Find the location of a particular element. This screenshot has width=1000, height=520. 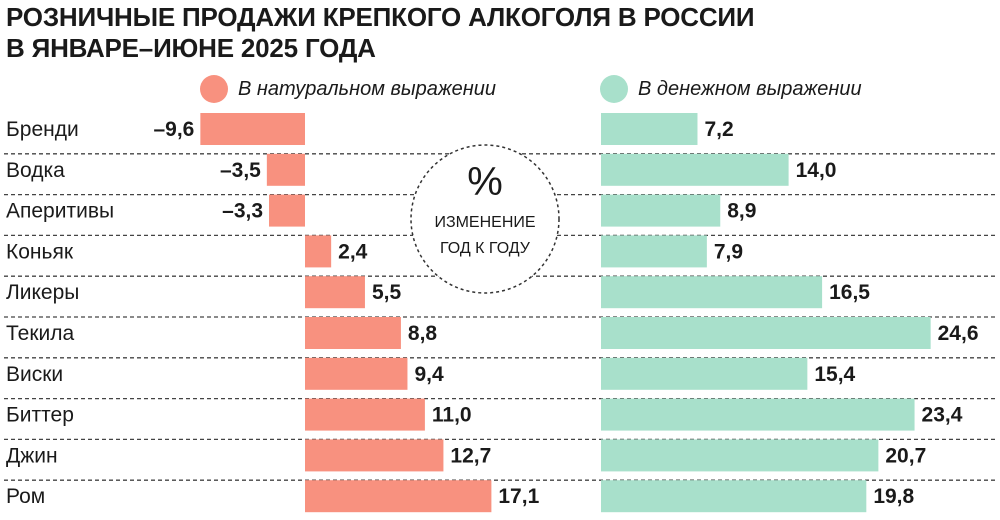

legend-natural-label: В натуральном выражении is located at coordinates (367, 88).